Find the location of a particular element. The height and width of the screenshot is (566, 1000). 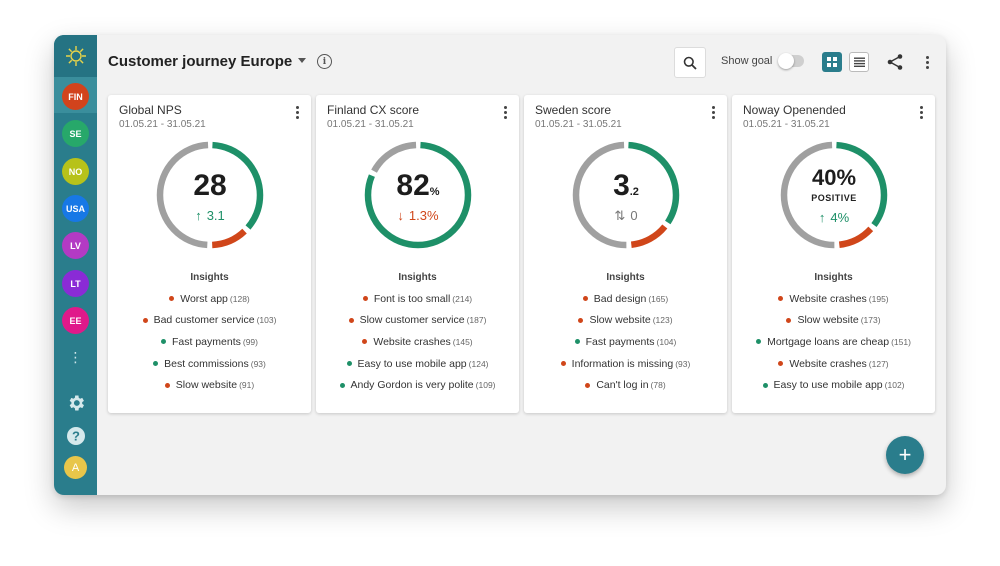

sidebar: FIN SE NO USA LV LT EE ⋮ ? A is located at coordinates (75, 265).